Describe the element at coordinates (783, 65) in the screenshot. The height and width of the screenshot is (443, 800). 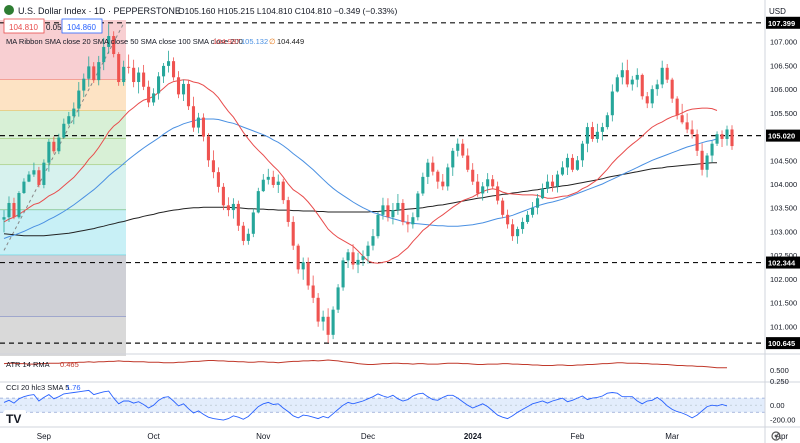
I see `price-tick-label: 106.500` at that location.